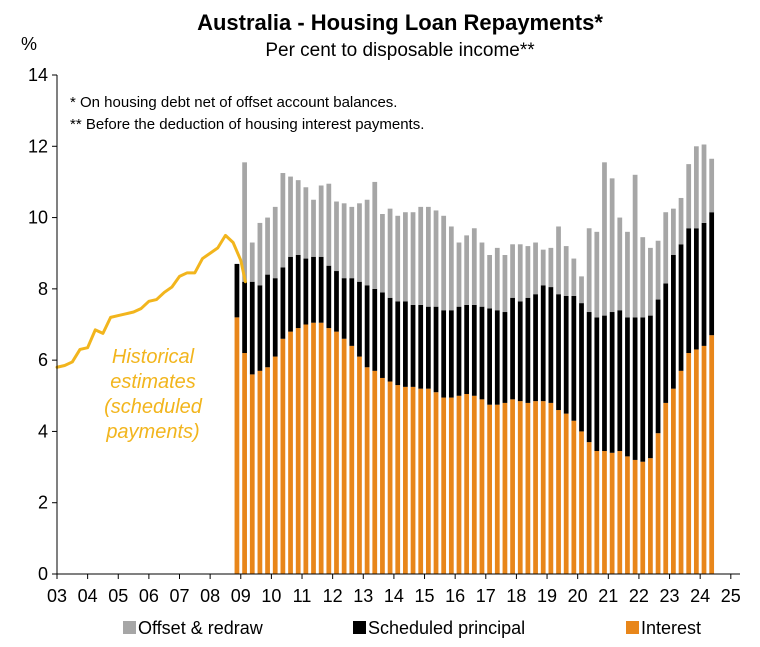 The image size is (760, 647). What do you see at coordinates (363, 596) in the screenshot?
I see `x-tick-label: 13` at bounding box center [363, 596].